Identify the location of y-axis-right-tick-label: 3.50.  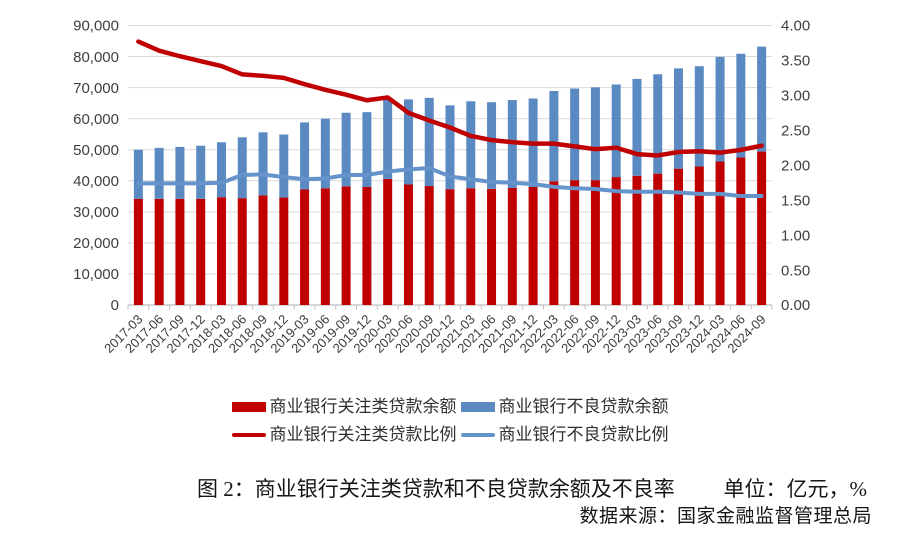
(795, 61).